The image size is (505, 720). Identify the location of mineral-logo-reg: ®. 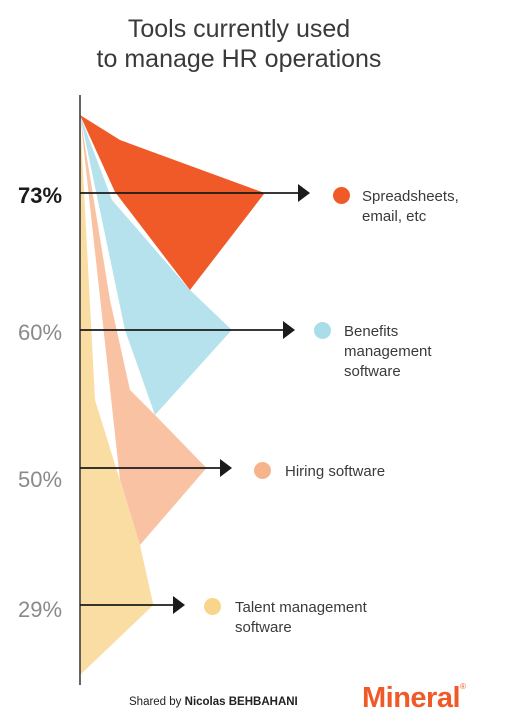
(463, 686).